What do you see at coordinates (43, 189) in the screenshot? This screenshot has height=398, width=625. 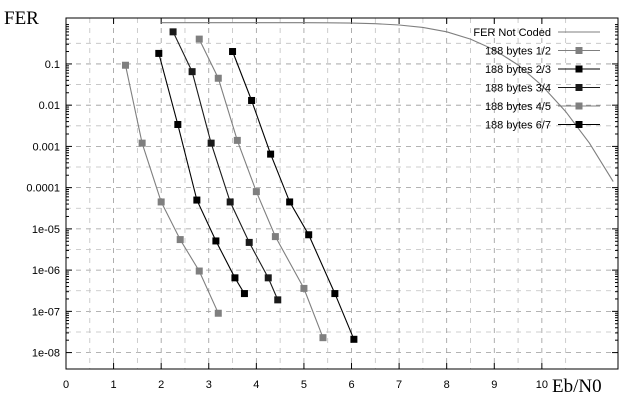 I see `y-tick-label: 0.0001` at bounding box center [43, 189].